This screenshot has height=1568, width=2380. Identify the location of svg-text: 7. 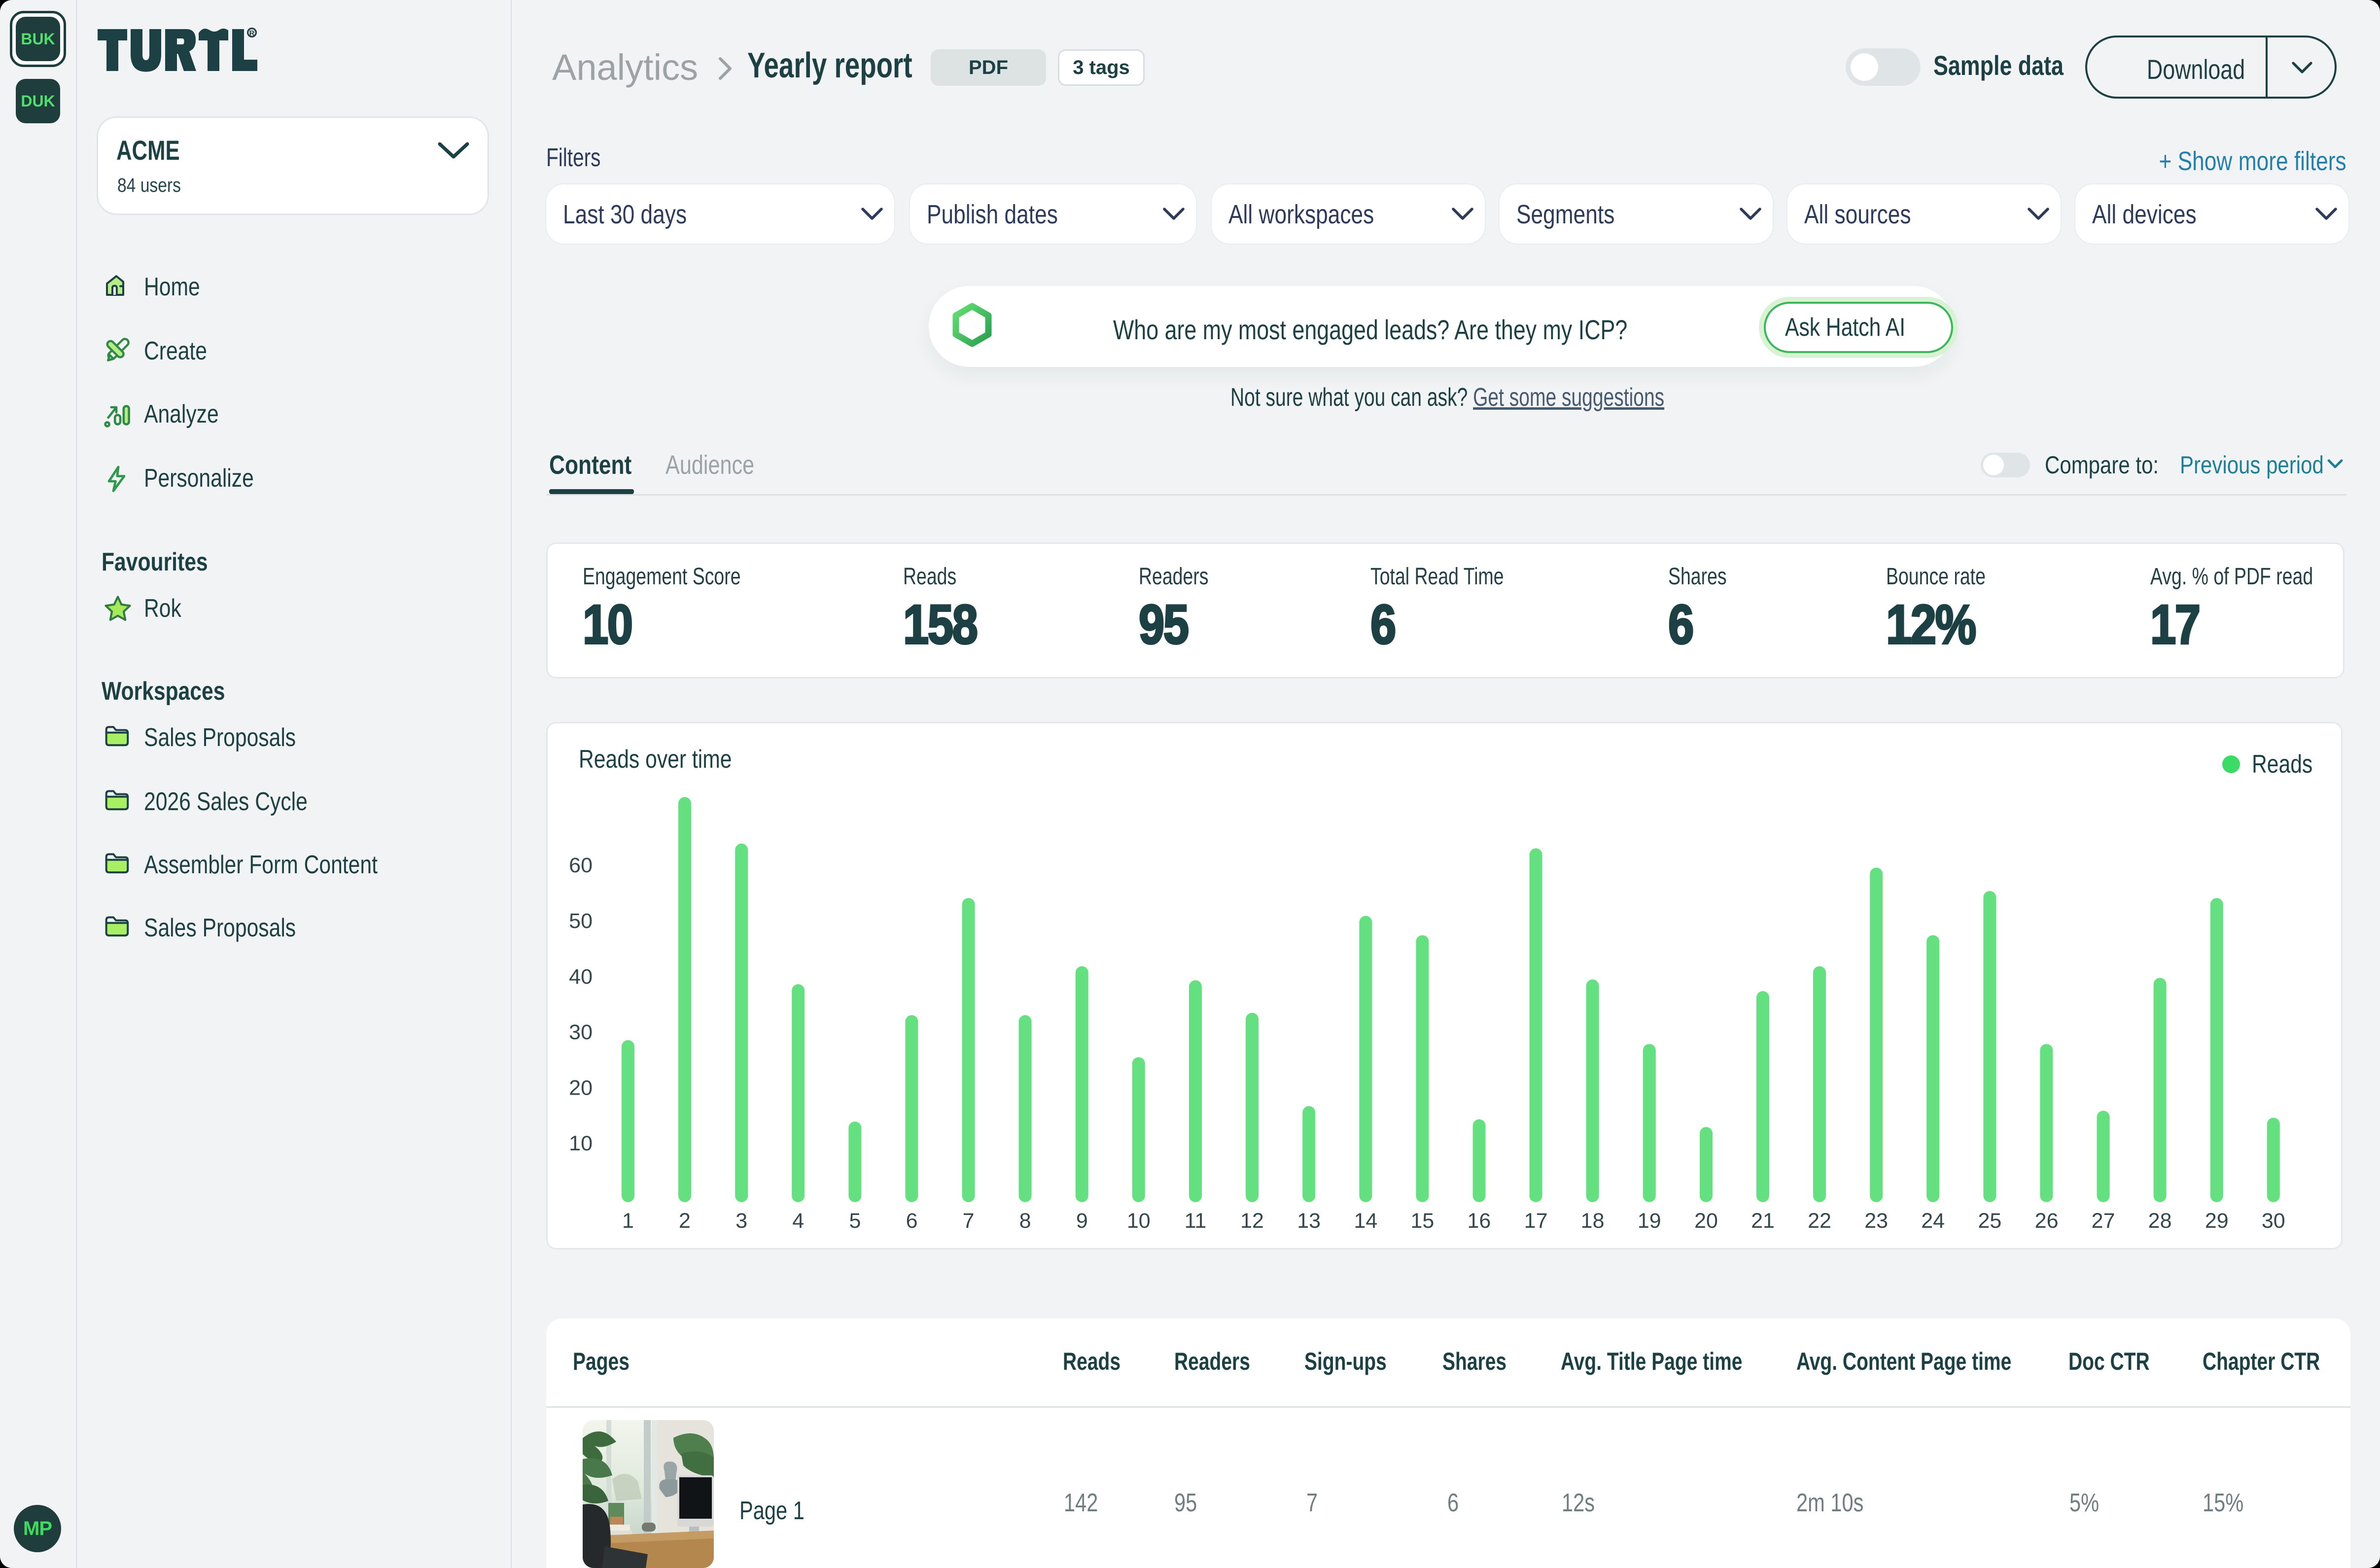
(969, 1221).